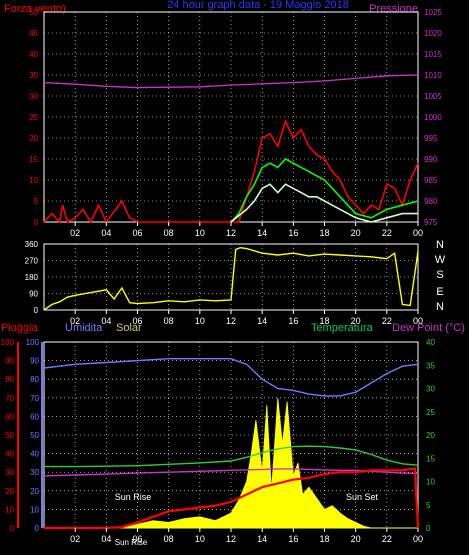 The width and height of the screenshot is (469, 555). What do you see at coordinates (440, 307) in the screenshot?
I see `compass-n-bottom: N` at bounding box center [440, 307].